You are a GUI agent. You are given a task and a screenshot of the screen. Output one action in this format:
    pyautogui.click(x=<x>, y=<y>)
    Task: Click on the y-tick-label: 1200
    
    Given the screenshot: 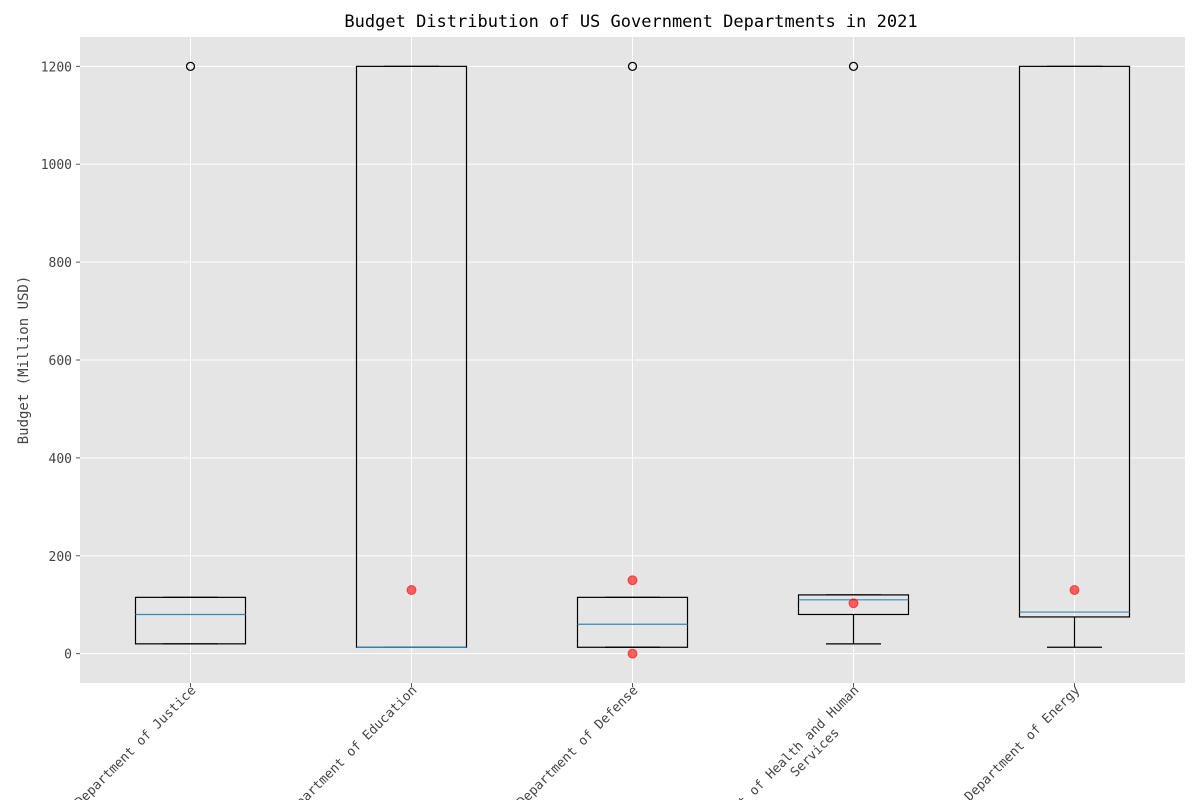 What is the action you would take?
    pyautogui.click(x=56, y=67)
    